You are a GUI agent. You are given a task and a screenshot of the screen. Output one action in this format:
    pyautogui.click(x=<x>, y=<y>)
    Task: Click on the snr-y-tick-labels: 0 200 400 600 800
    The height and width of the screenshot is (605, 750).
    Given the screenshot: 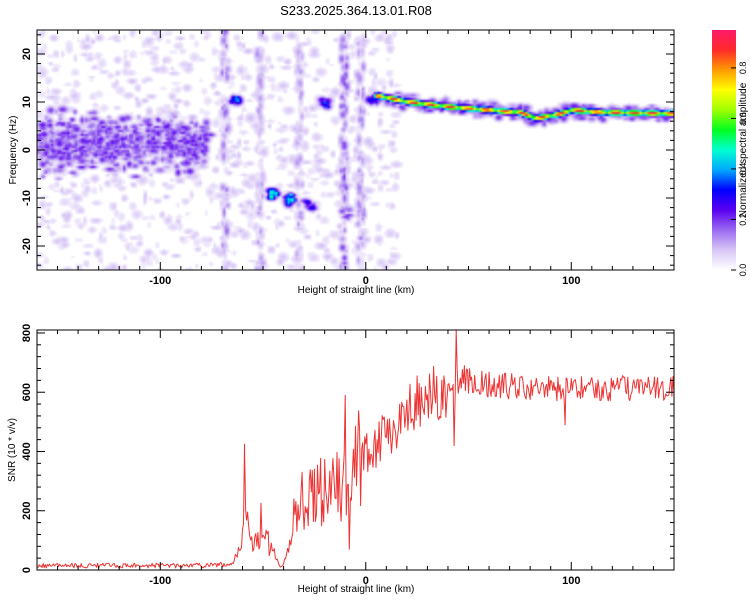 What is the action you would take?
    pyautogui.click(x=27, y=448)
    